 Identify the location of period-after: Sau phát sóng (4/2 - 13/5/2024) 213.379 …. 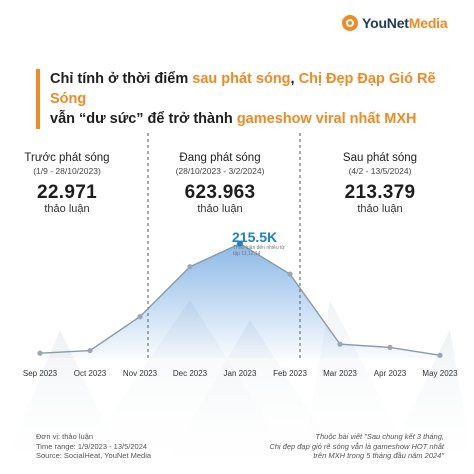
(380, 183).